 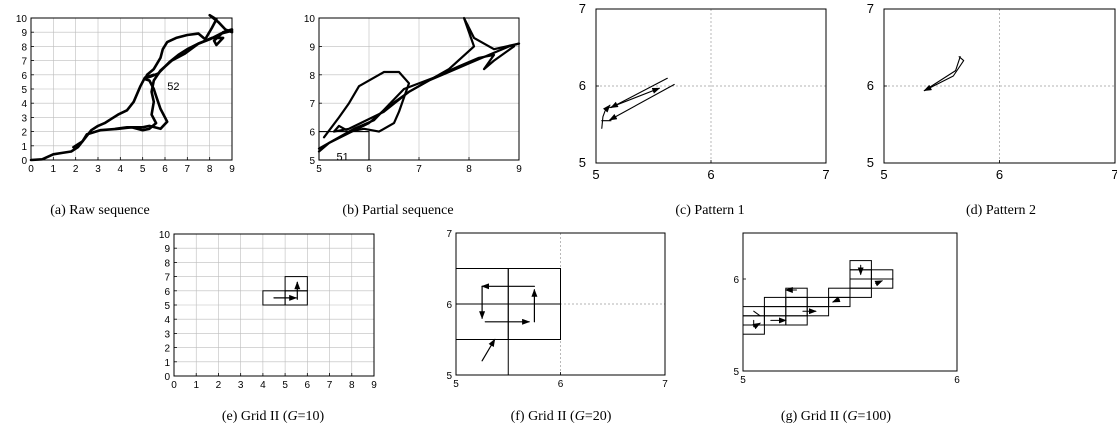 I want to click on region-box, so click(x=344, y=146).